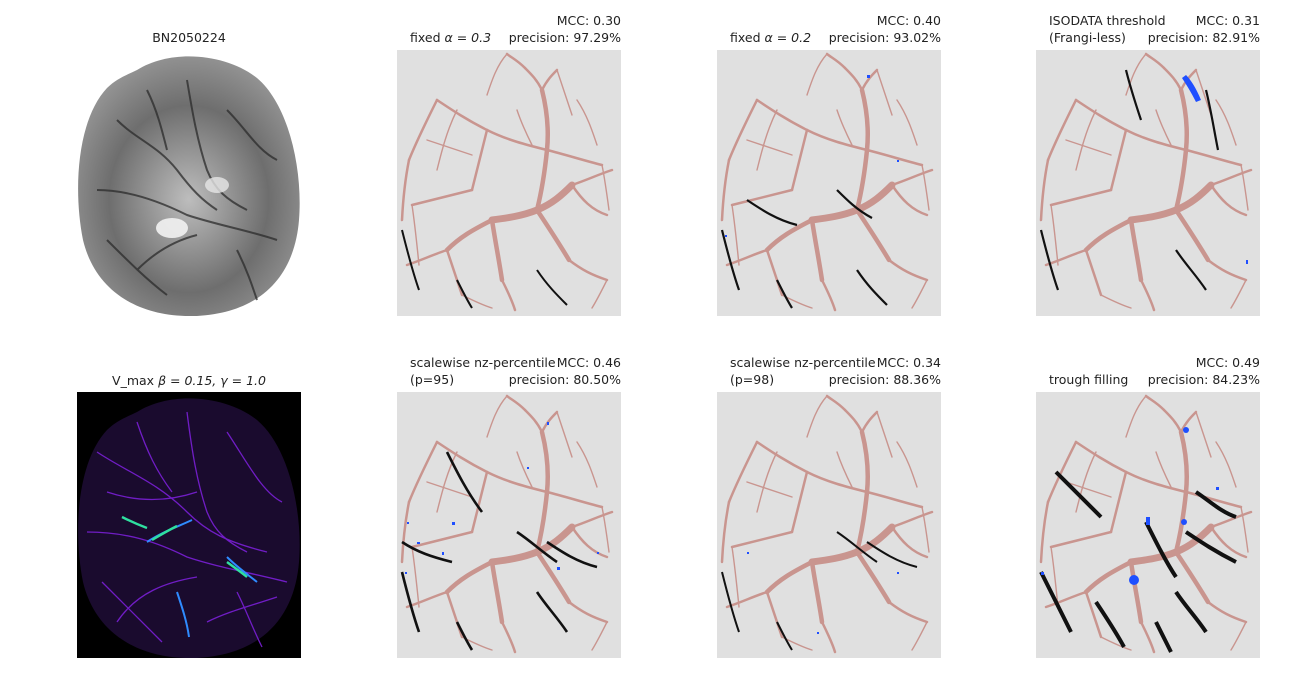 This screenshot has height=700, width=1300. I want to click on precision-label: precision: 97.29%, so click(564, 37).